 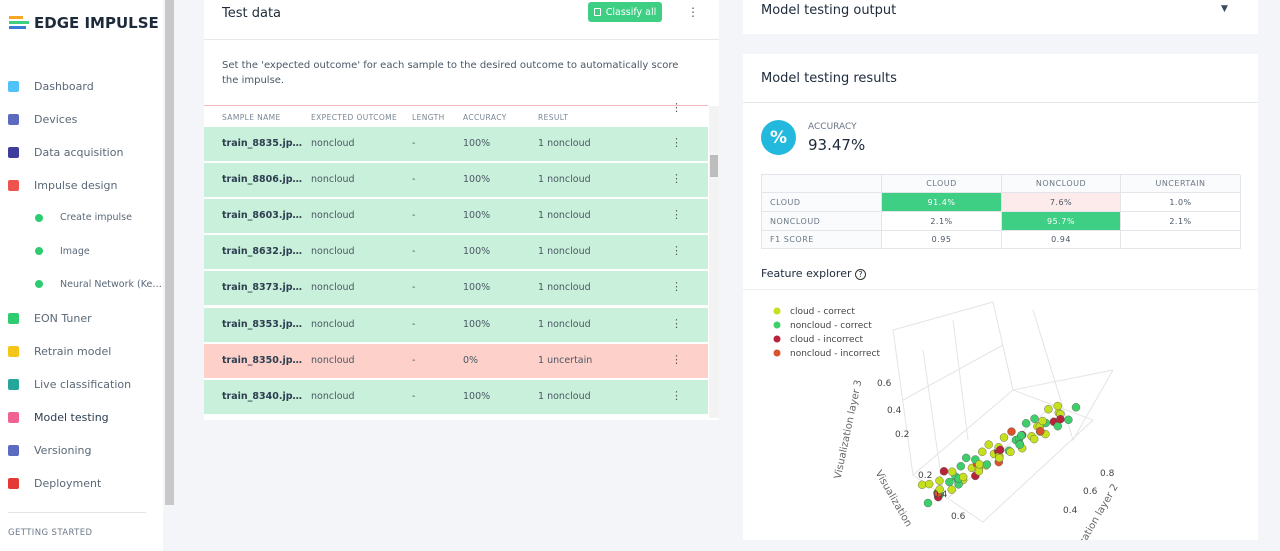 I want to click on table-row: train_8835.jp… noncloud - 100% 1 noncloud ⋮, so click(x=456, y=144).